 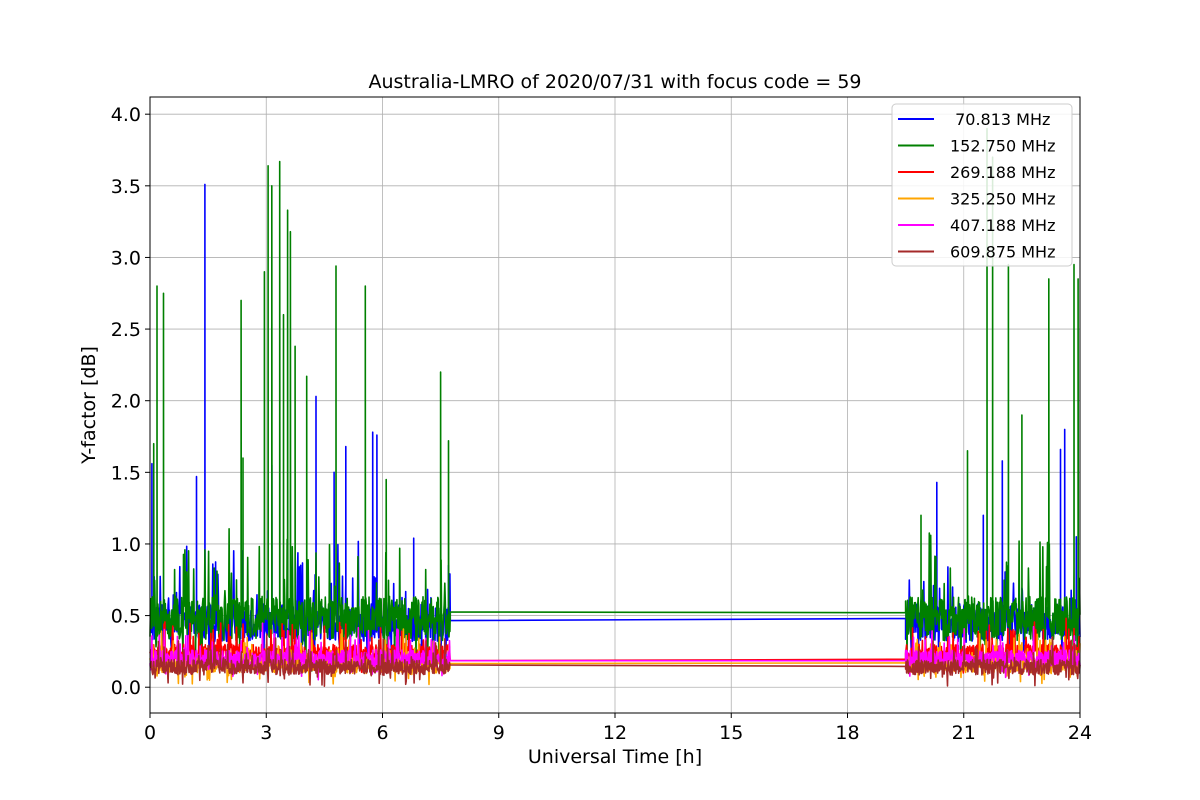 What do you see at coordinates (1080, 733) in the screenshot?
I see `x-tick-label-8: 24` at bounding box center [1080, 733].